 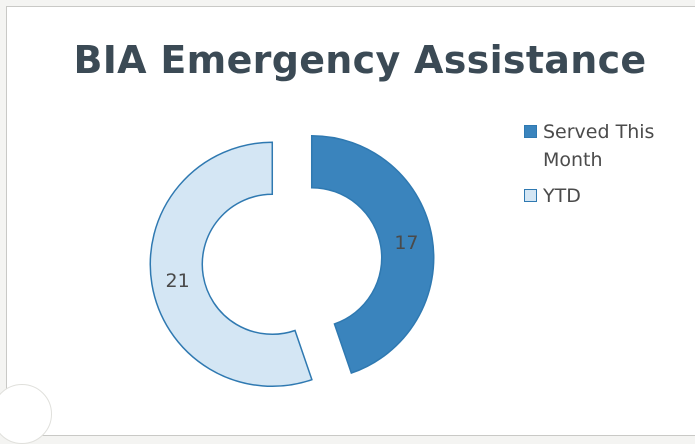 What do you see at coordinates (360, 60) in the screenshot?
I see `chart-title: BIA Emergency Assistance` at bounding box center [360, 60].